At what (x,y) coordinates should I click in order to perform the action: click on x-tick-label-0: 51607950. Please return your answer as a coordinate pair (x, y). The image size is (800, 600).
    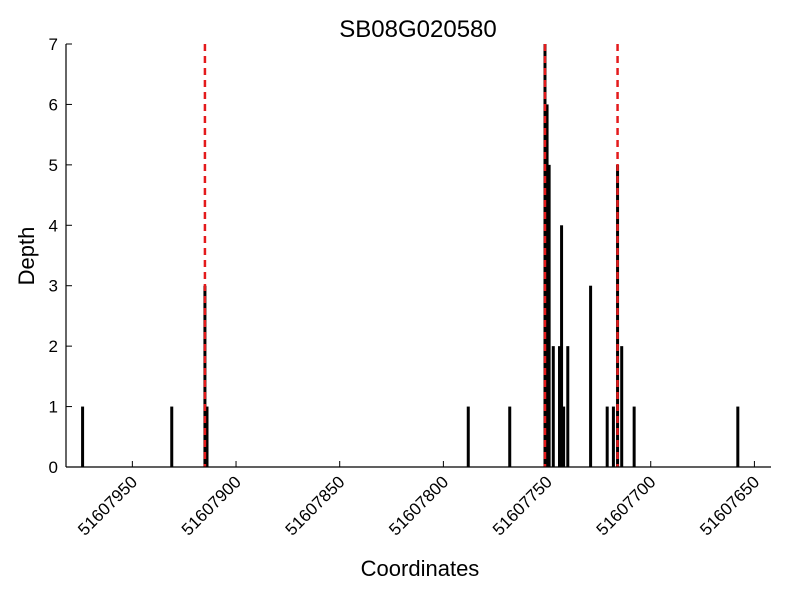
    Looking at the image, I should click on (107, 505).